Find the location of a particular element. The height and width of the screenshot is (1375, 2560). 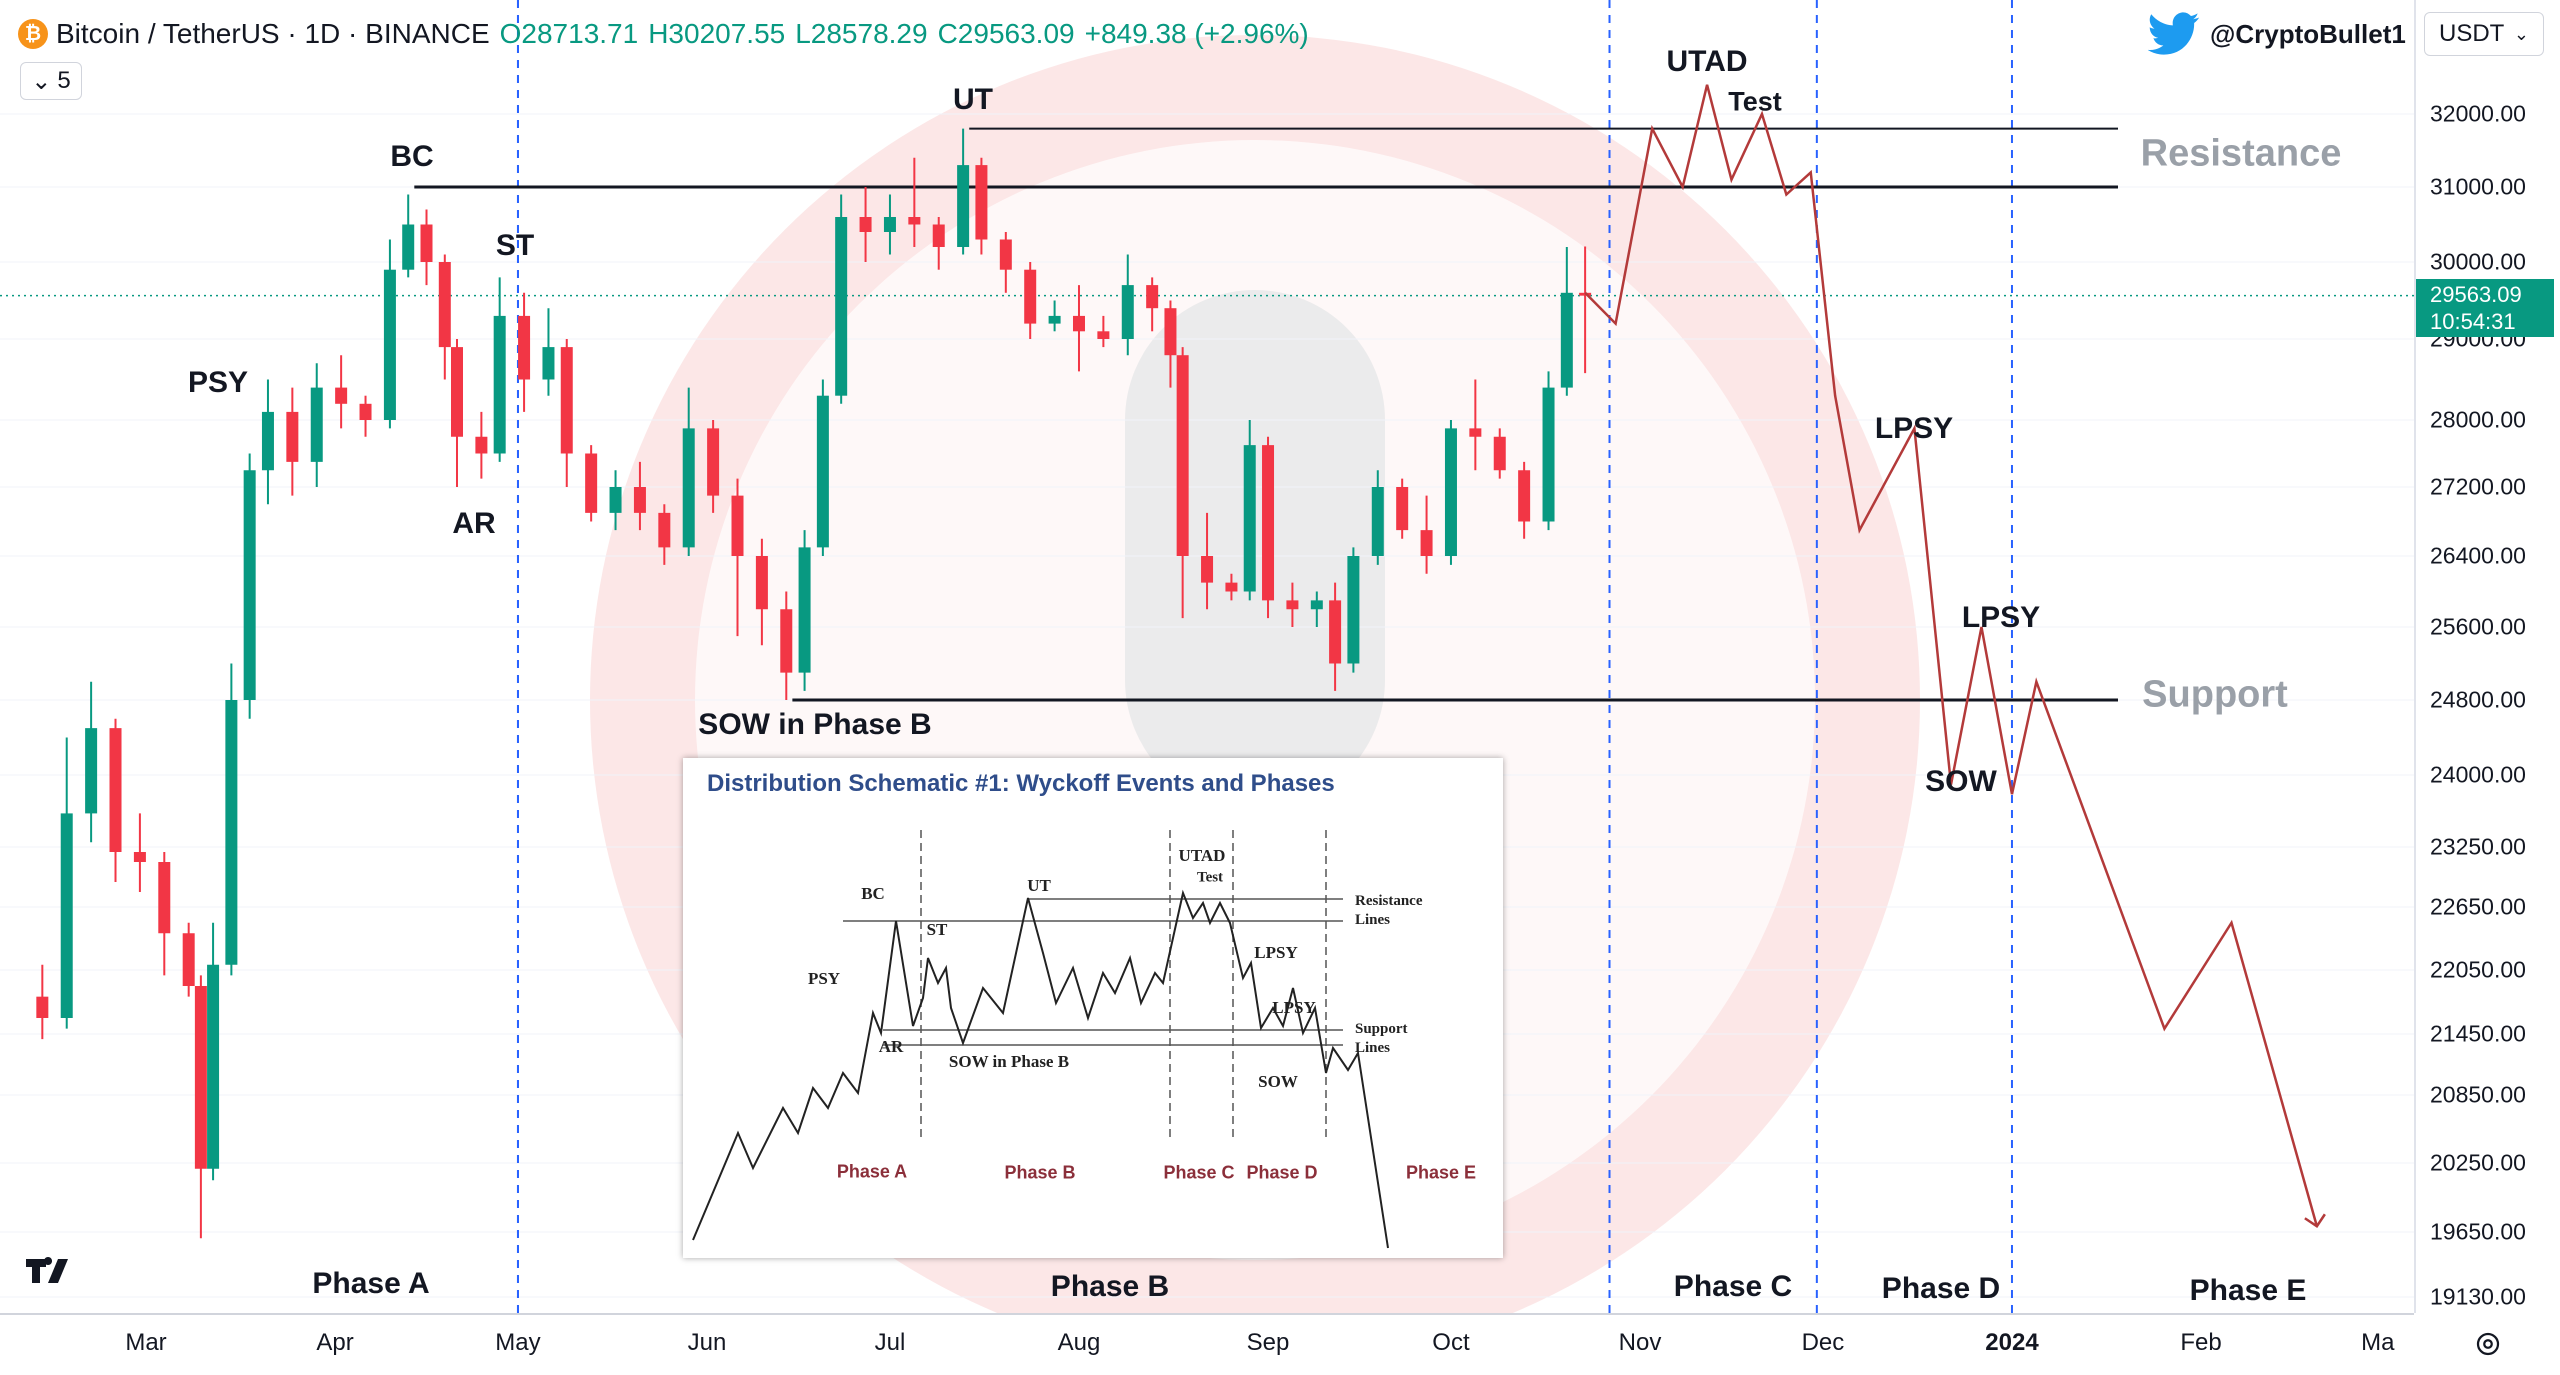

inset-phase-d: Phase D is located at coordinates (1282, 1172).